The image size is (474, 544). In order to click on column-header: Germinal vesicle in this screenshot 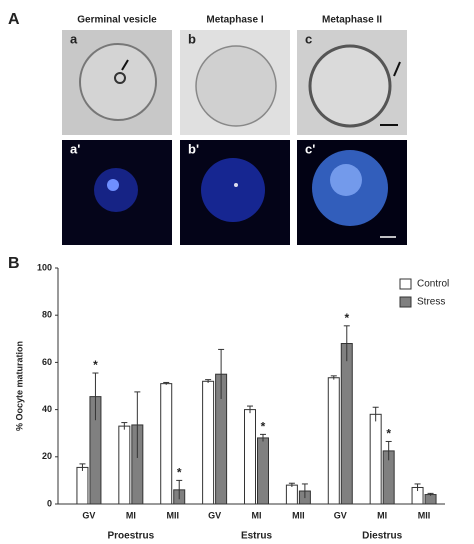, I will do `click(117, 20)`.